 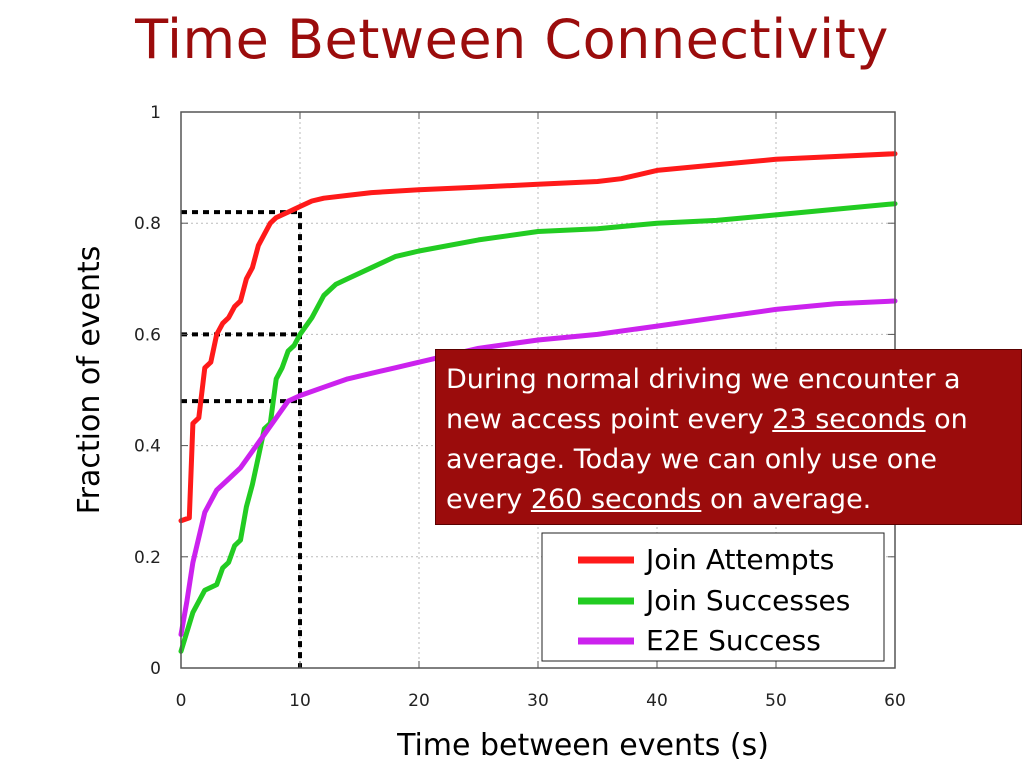 I want to click on legend-label-join-attempts: Join Attempts, so click(x=739, y=559).